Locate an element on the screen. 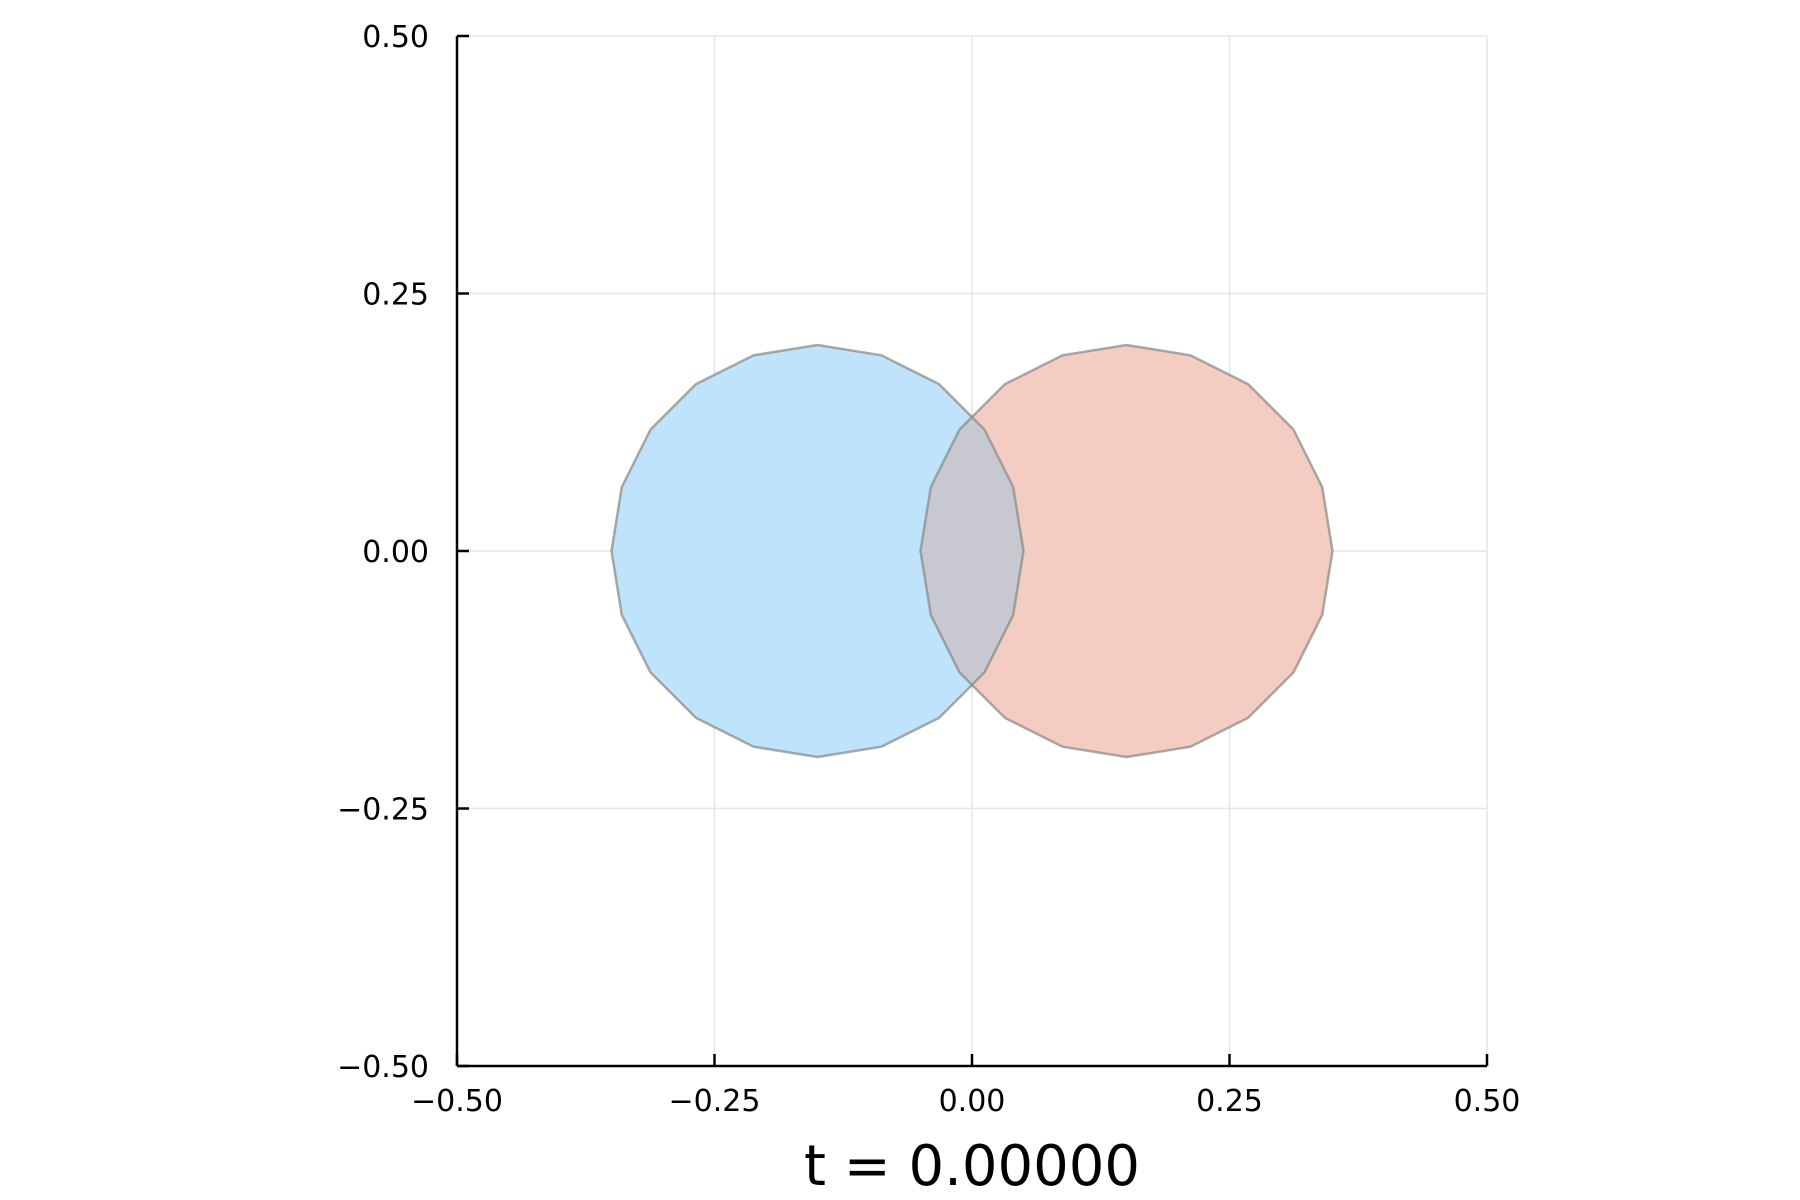 Image resolution: width=1800 pixels, height=1200 pixels. y-tick-label-3: 0.25 is located at coordinates (395, 295).